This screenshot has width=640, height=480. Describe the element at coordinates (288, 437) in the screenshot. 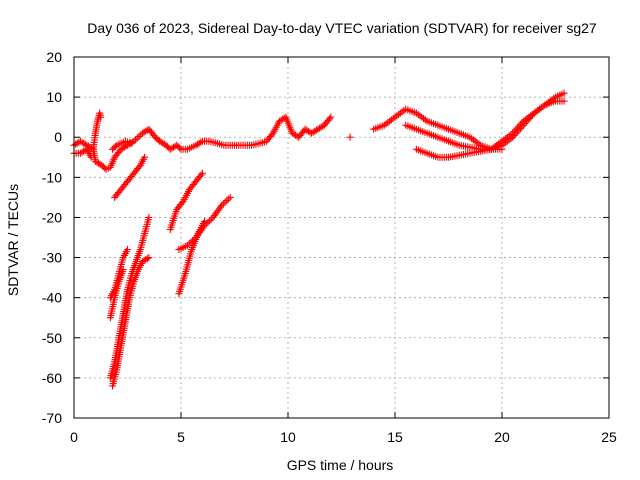

I see `x-tick-label: 10` at that location.